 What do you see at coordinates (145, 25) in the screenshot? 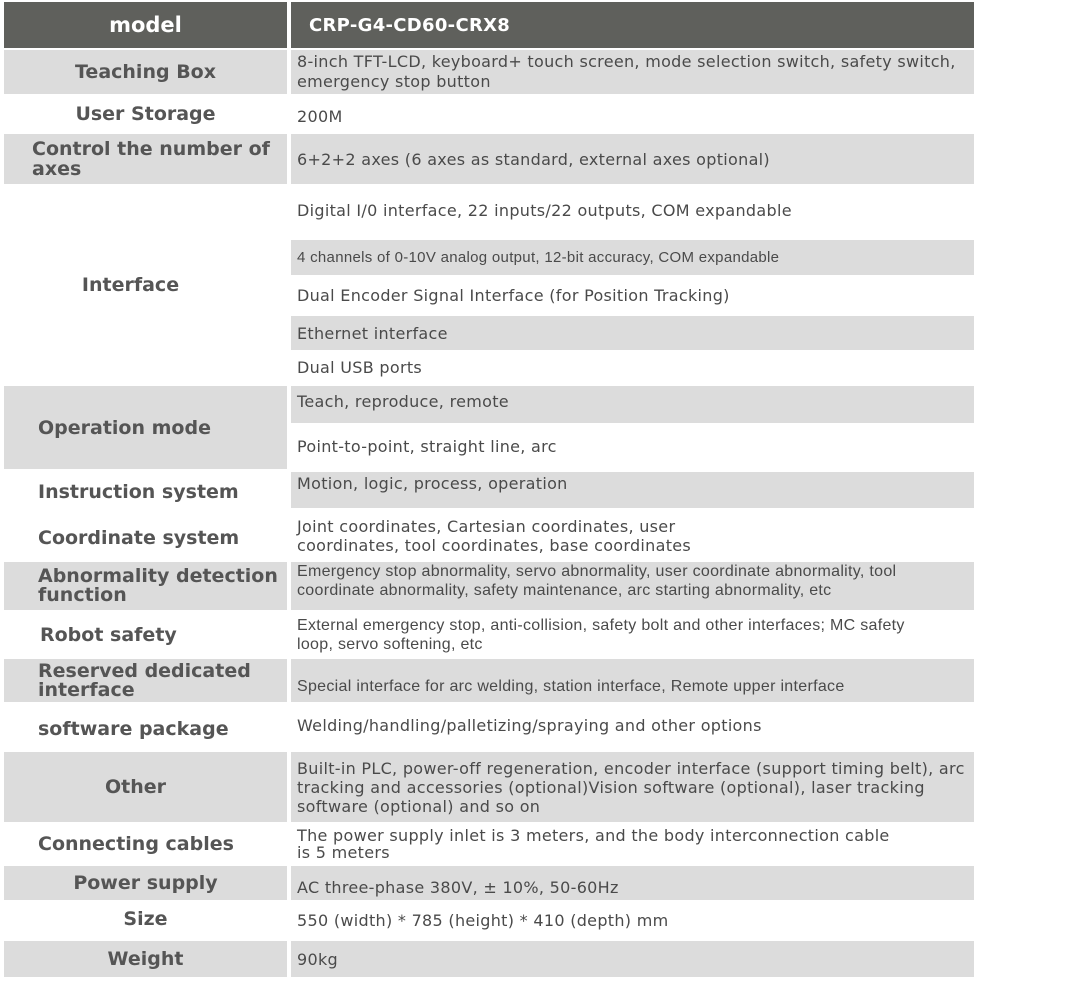
I see `header-label: model` at bounding box center [145, 25].